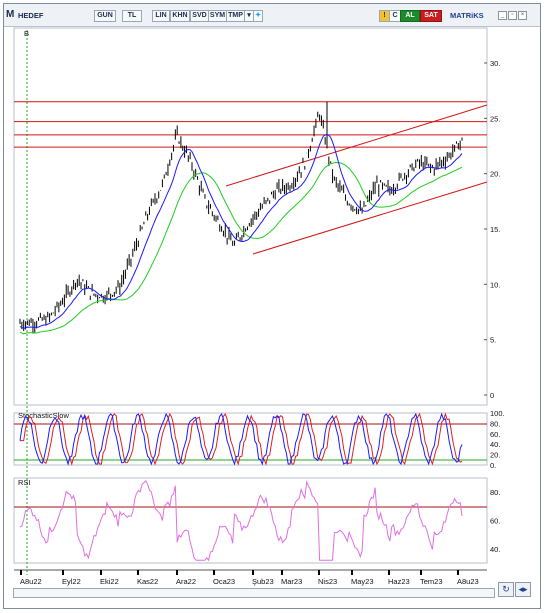 The height and width of the screenshot is (613, 546). I want to click on rsi-tick-label: 40., so click(495, 549).